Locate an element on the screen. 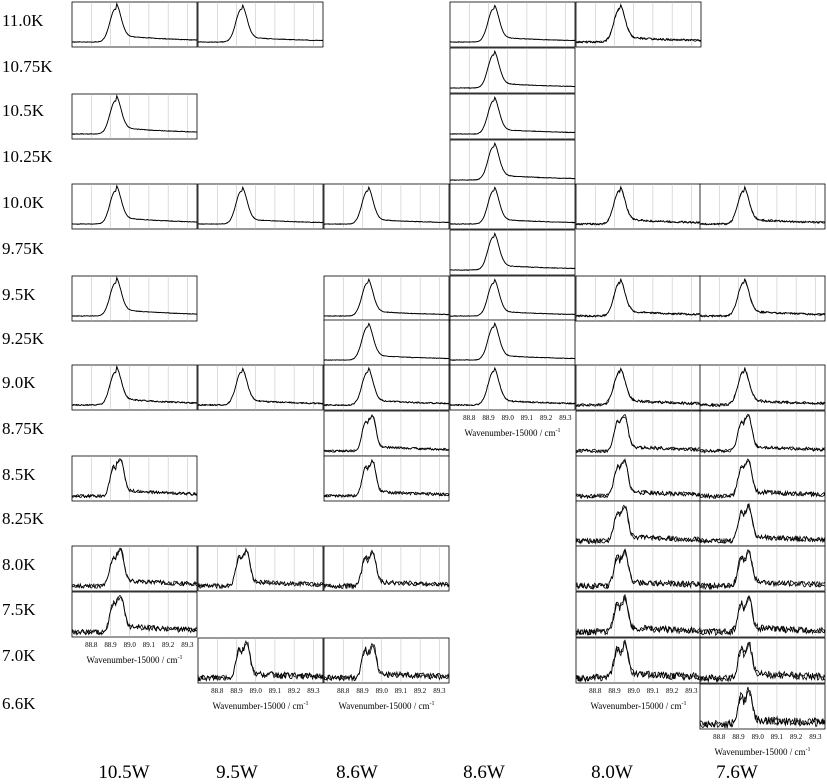  row-label: 9.0K is located at coordinates (19, 382).